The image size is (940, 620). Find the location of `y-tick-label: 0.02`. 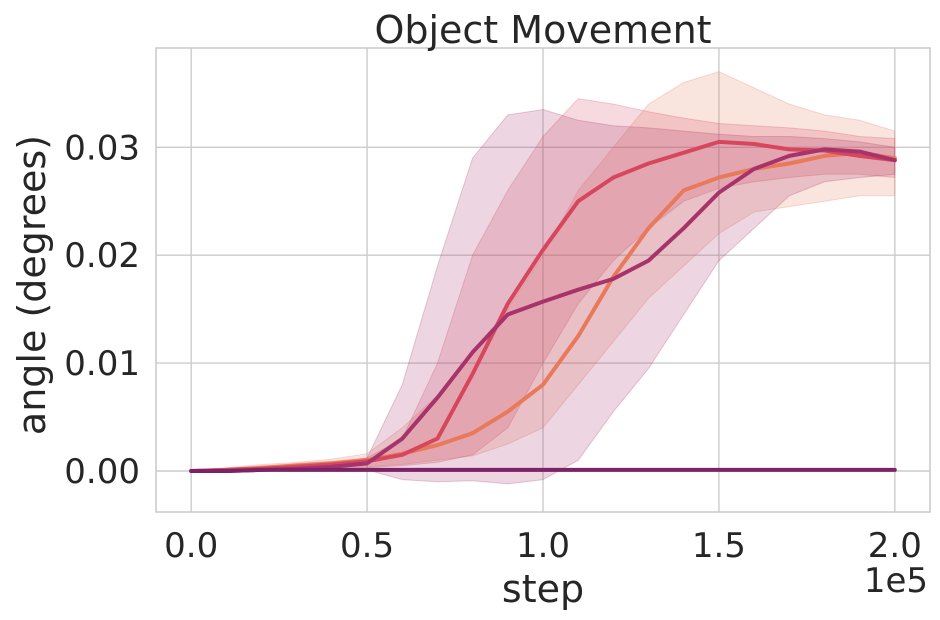

y-tick-label: 0.02 is located at coordinates (102, 256).